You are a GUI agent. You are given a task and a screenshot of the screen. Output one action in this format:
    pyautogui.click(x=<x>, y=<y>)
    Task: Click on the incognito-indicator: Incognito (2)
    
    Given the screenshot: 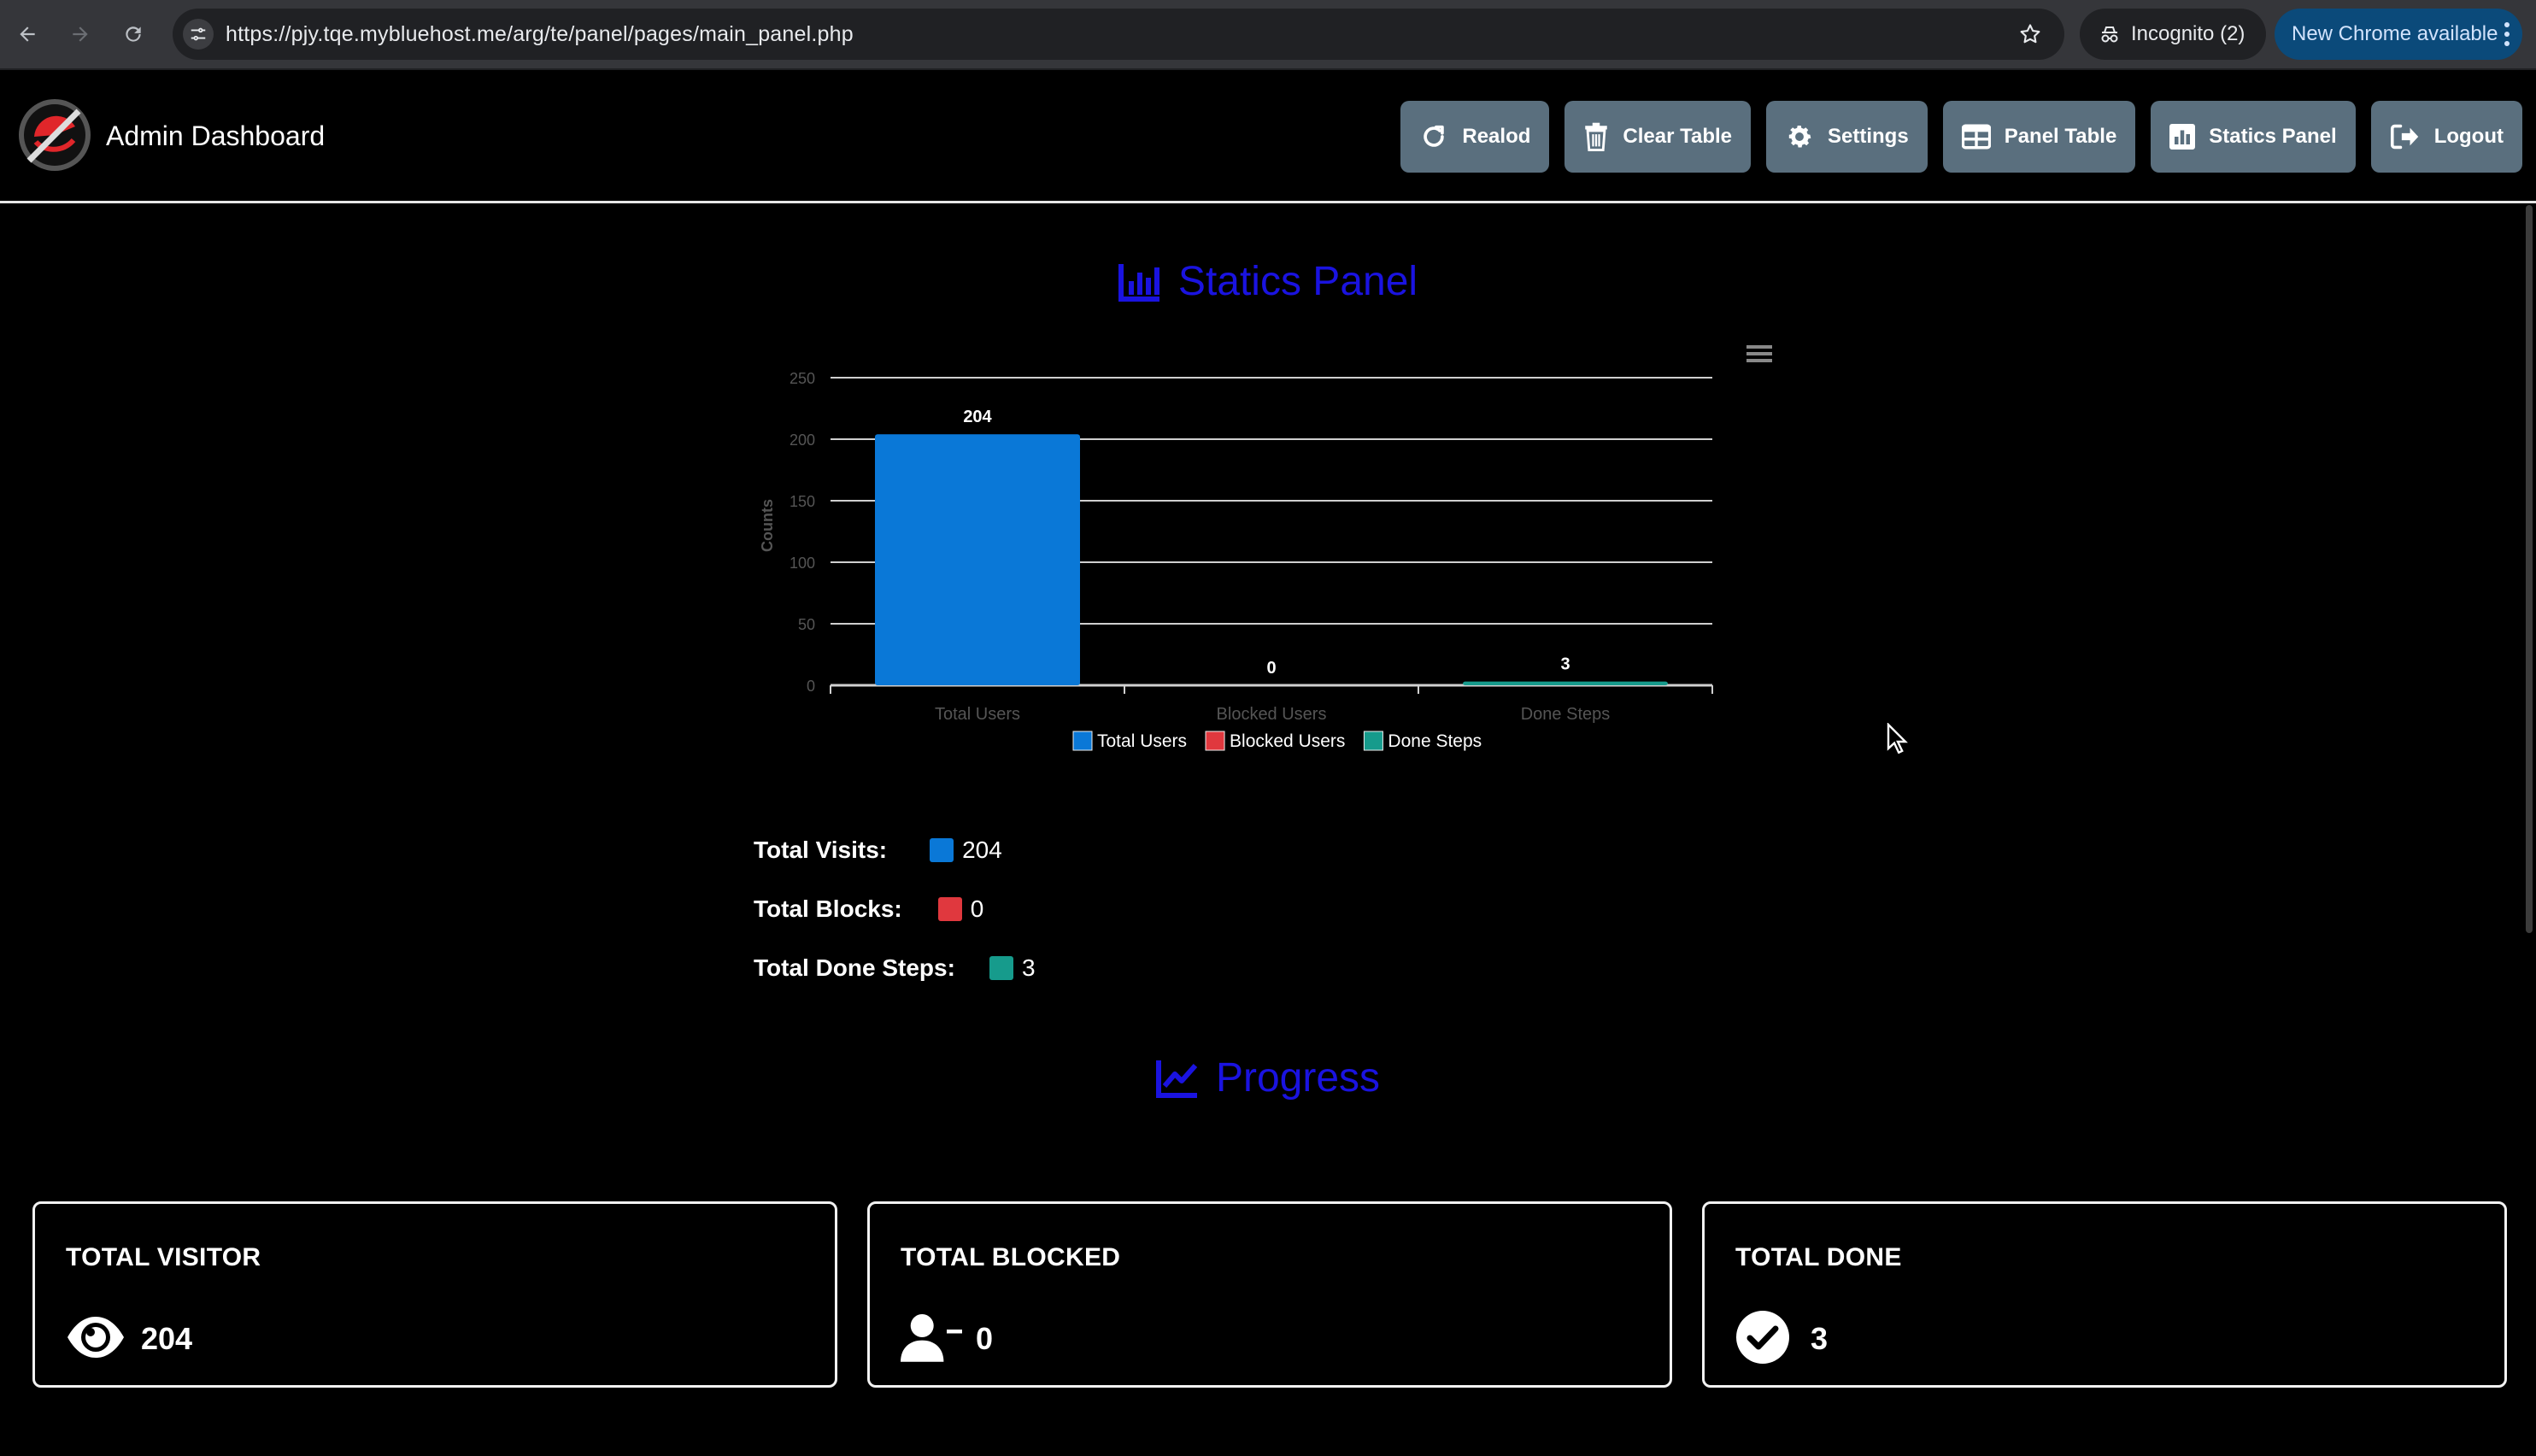 What is the action you would take?
    pyautogui.click(x=2173, y=34)
    